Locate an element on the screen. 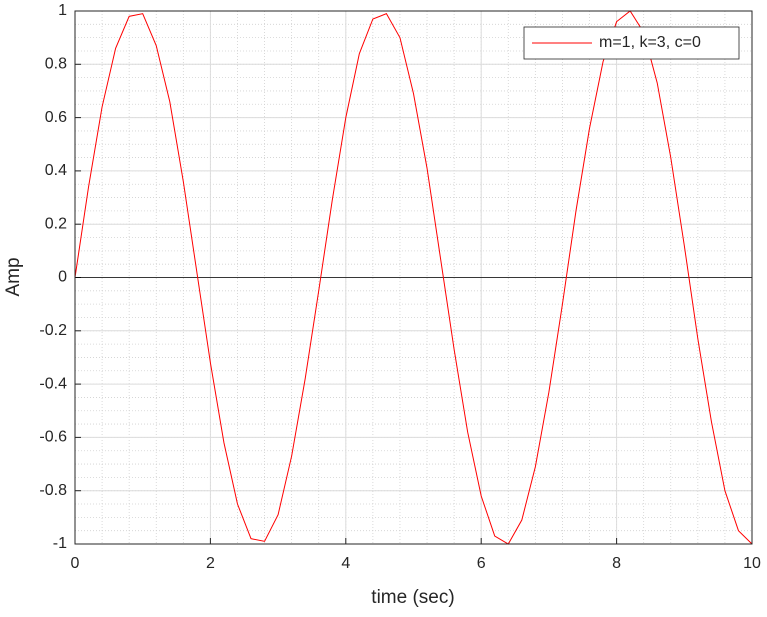 The height and width of the screenshot is (617, 767). y-tick-label: 0 is located at coordinates (62, 277).